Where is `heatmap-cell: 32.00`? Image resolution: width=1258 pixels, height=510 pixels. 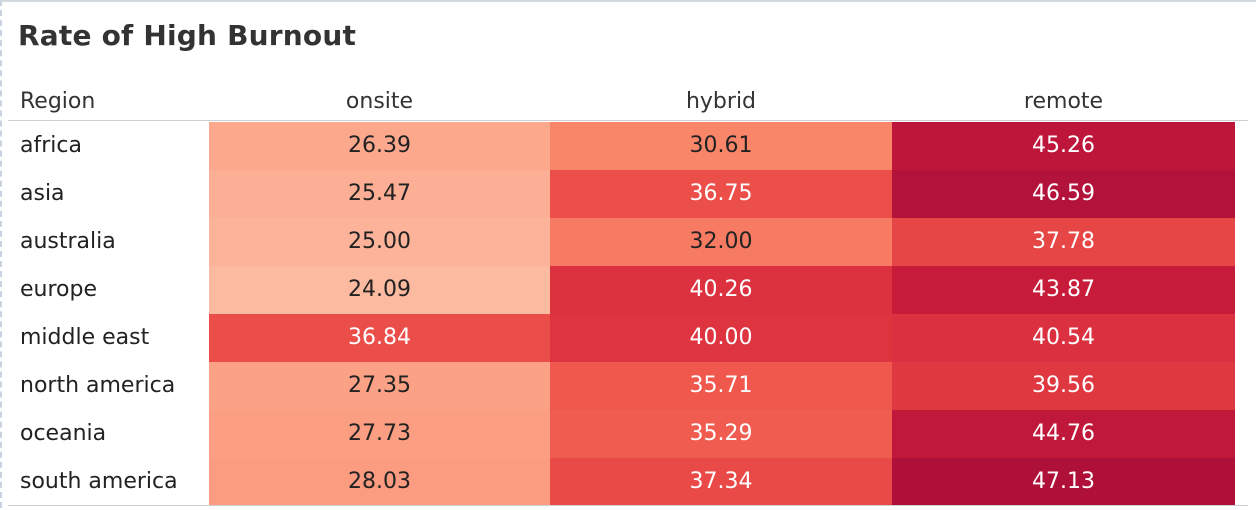
heatmap-cell: 32.00 is located at coordinates (721, 242).